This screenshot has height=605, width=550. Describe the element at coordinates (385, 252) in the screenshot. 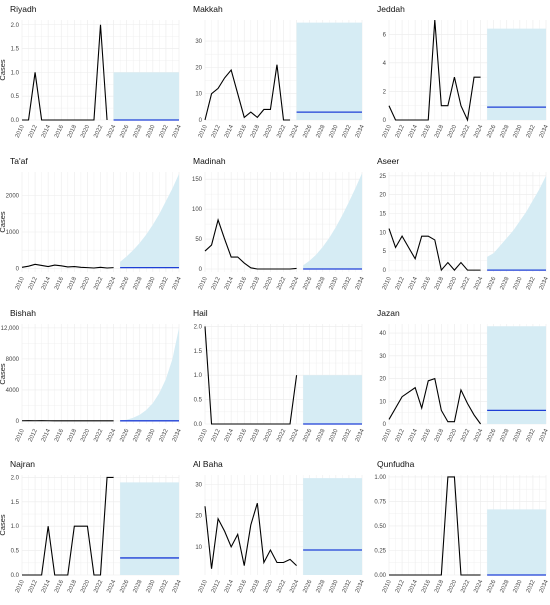

I see `y-tick-label: 5` at that location.